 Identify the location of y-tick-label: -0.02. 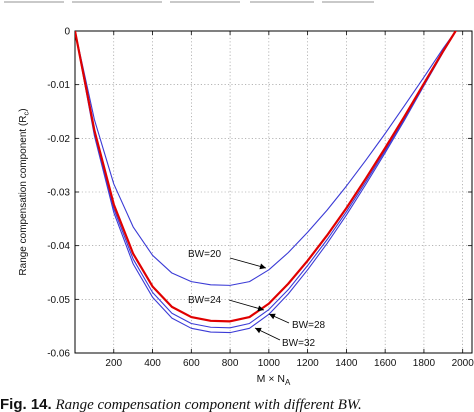
(58, 139).